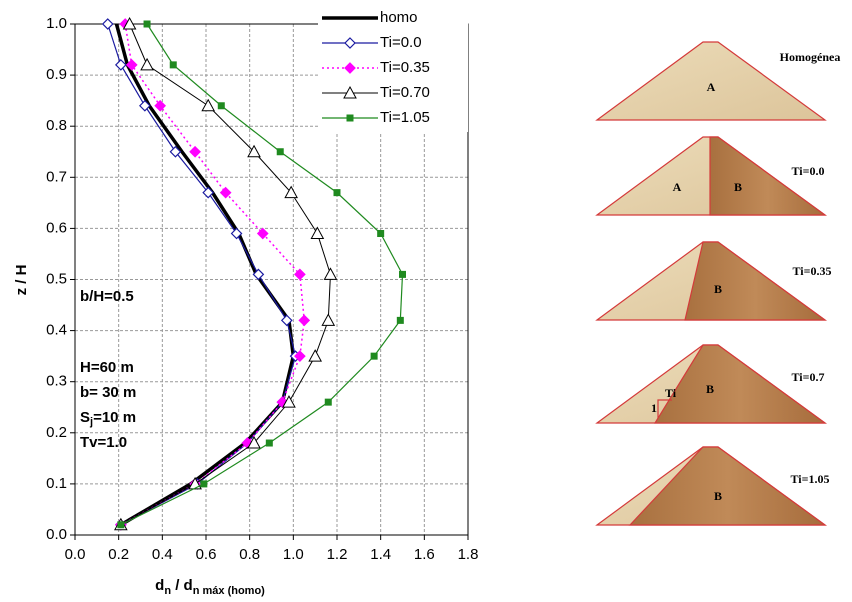  Describe the element at coordinates (56, 278) in the screenshot. I see `y-tick-label: 0.5` at that location.